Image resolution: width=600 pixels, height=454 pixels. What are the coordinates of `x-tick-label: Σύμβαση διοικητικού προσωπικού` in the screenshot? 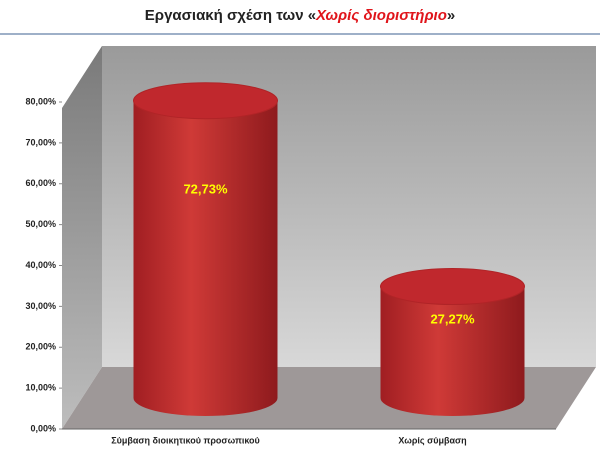 It's located at (185, 440).